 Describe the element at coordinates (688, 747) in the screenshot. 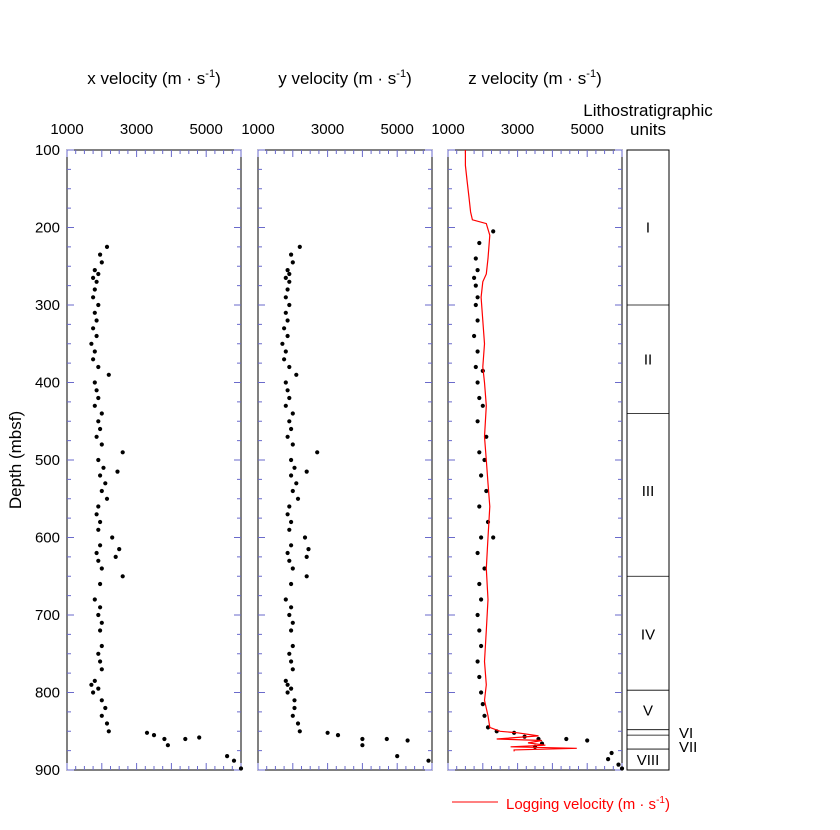

I see `unit-label: VII` at that location.